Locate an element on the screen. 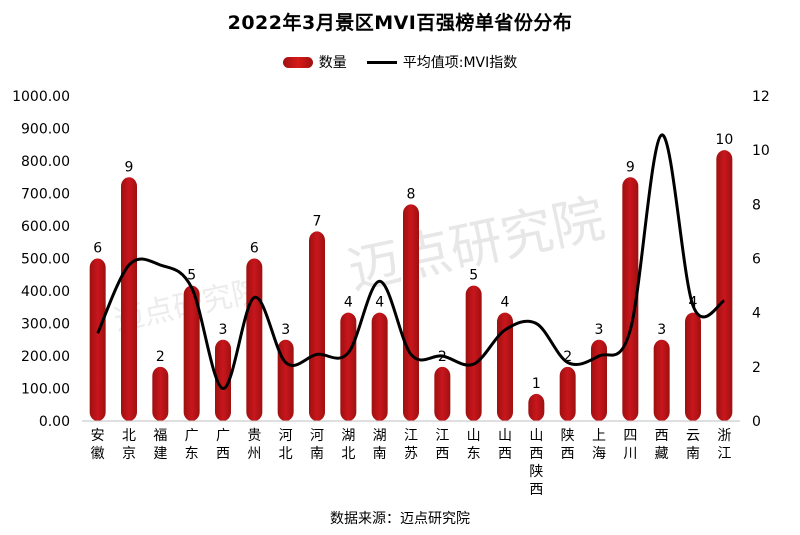 This screenshot has width=800, height=535. legend-item-count: 数量 is located at coordinates (314, 62).